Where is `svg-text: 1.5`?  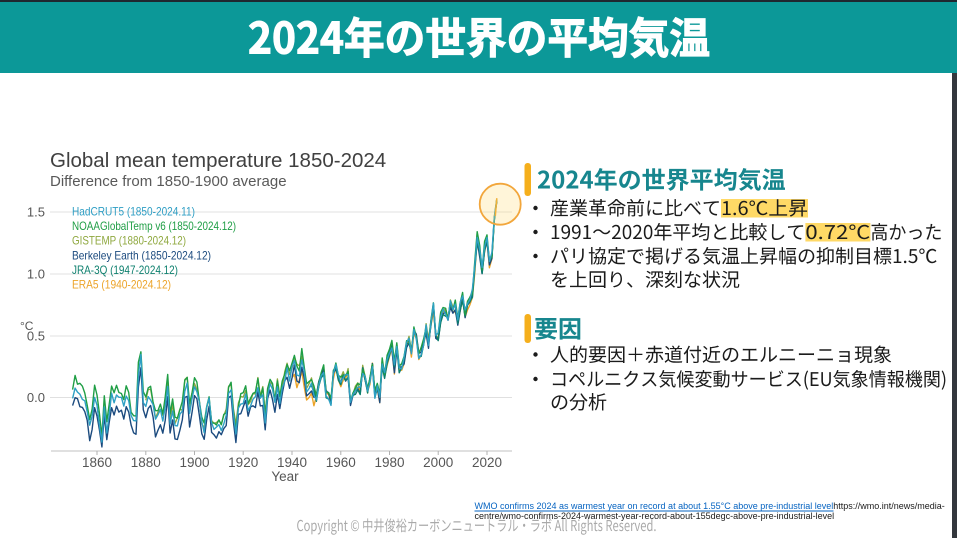
svg-text: 1.5 is located at coordinates (36, 212).